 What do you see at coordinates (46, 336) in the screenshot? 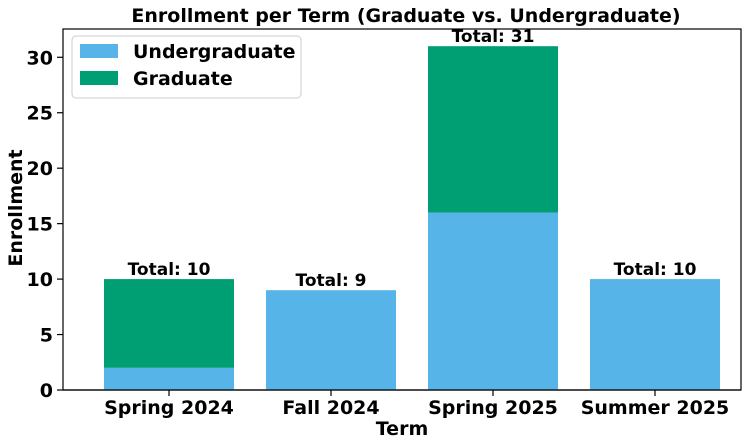
I see `y-tick-label: 5` at bounding box center [46, 336].